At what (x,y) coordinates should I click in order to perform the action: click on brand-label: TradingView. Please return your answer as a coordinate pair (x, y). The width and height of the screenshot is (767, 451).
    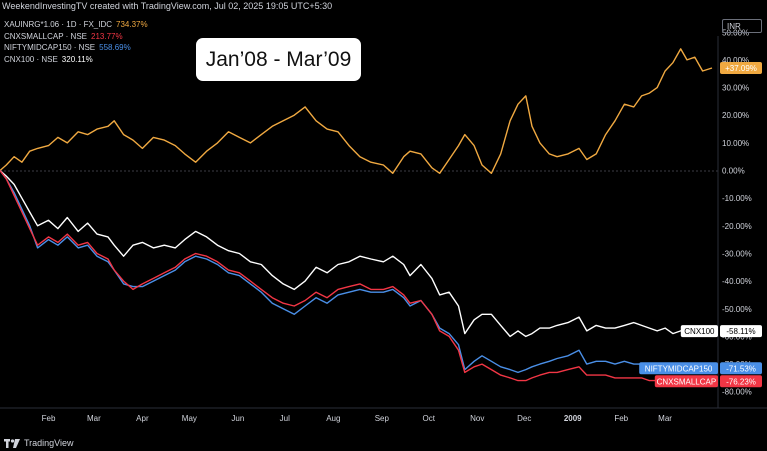
    Looking at the image, I should click on (49, 443).